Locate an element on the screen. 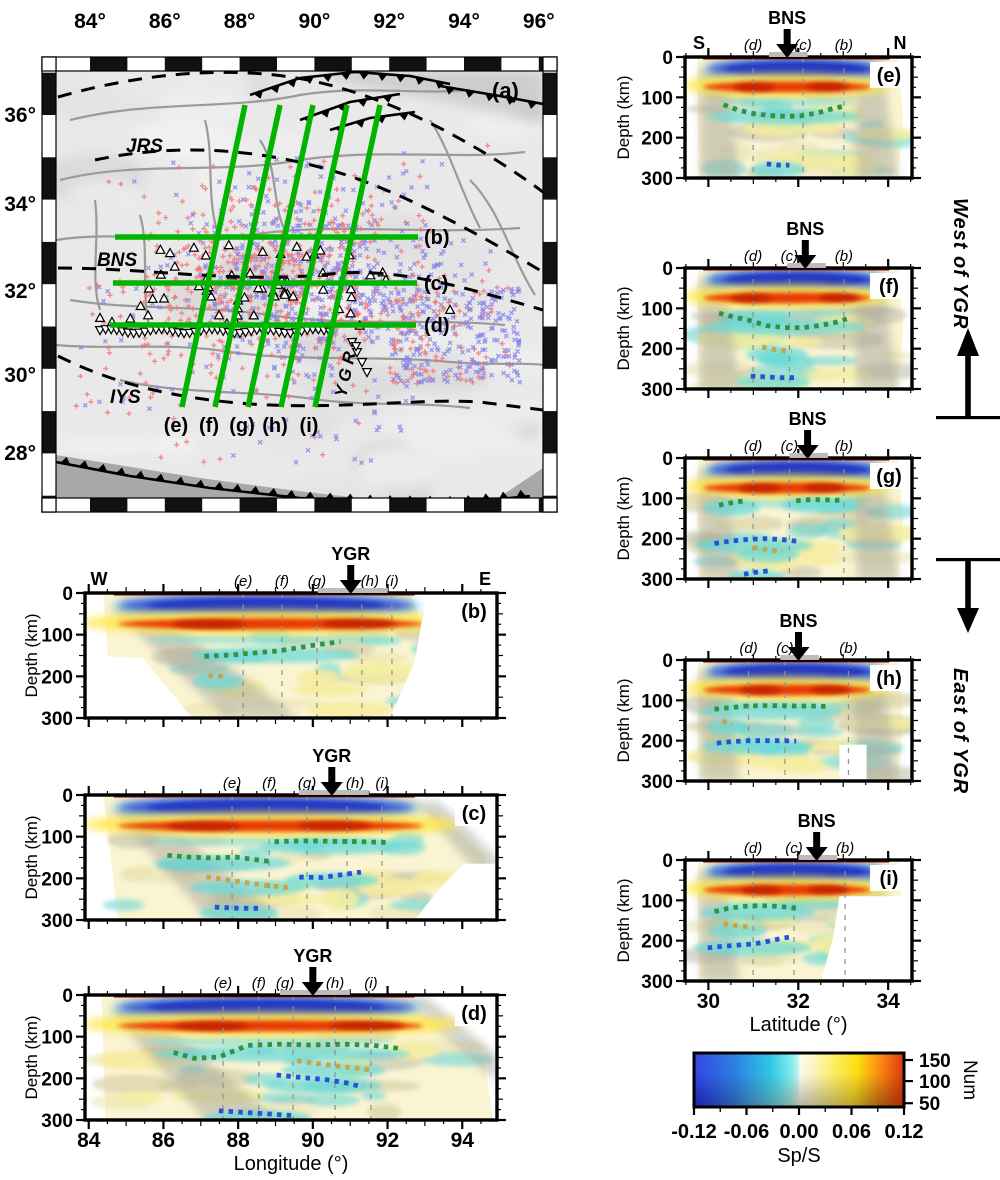  blue-band-core is located at coordinates (266, 1007).